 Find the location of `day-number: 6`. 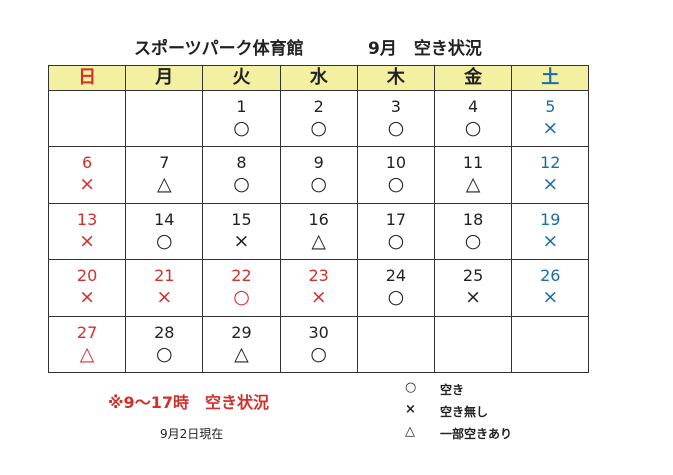

day-number: 6 is located at coordinates (87, 163).